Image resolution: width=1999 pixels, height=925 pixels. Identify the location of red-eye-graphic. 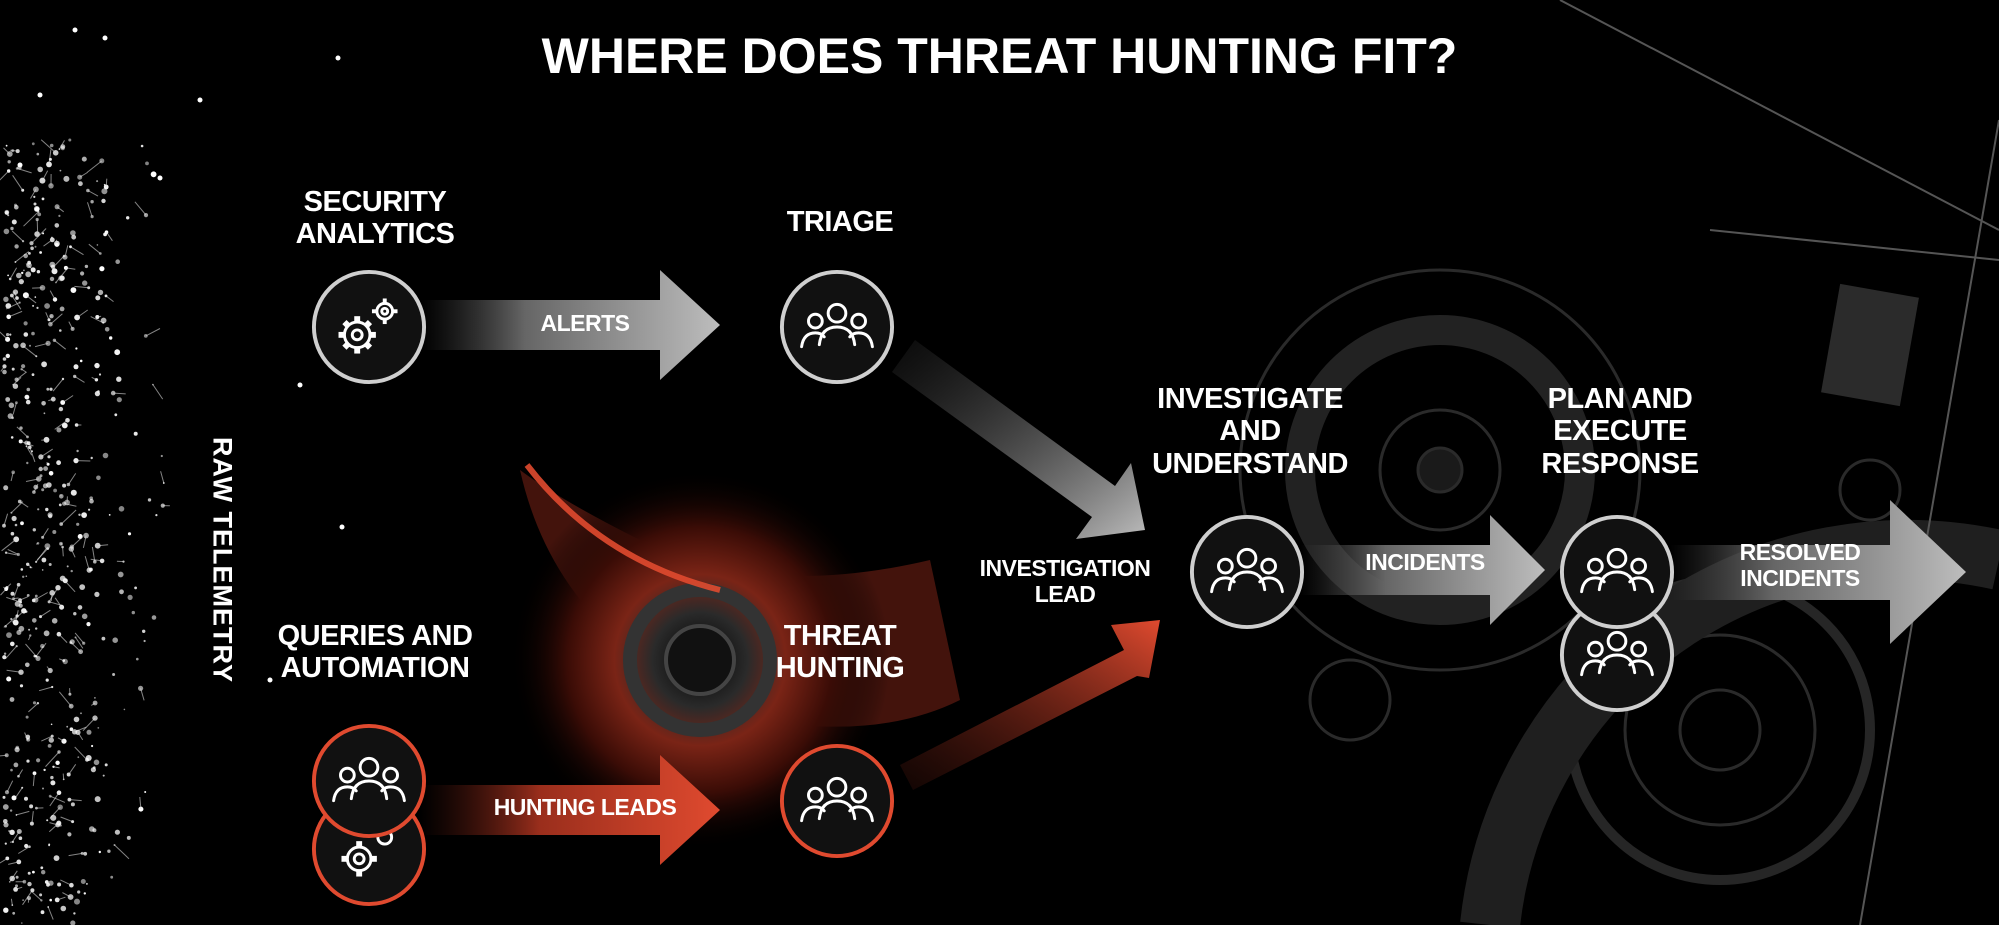
(735, 656).